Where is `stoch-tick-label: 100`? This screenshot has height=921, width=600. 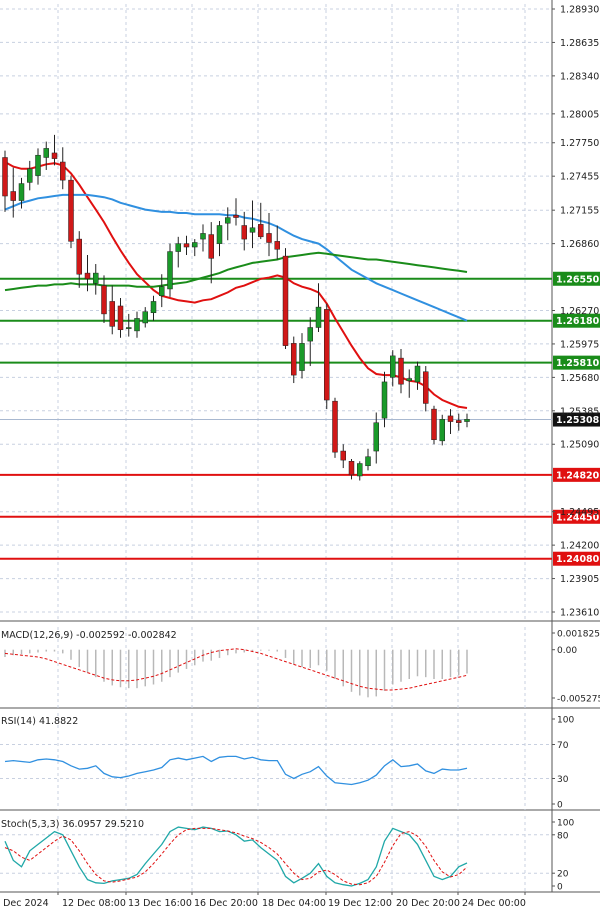
stoch-tick-label: 100 is located at coordinates (565, 824).